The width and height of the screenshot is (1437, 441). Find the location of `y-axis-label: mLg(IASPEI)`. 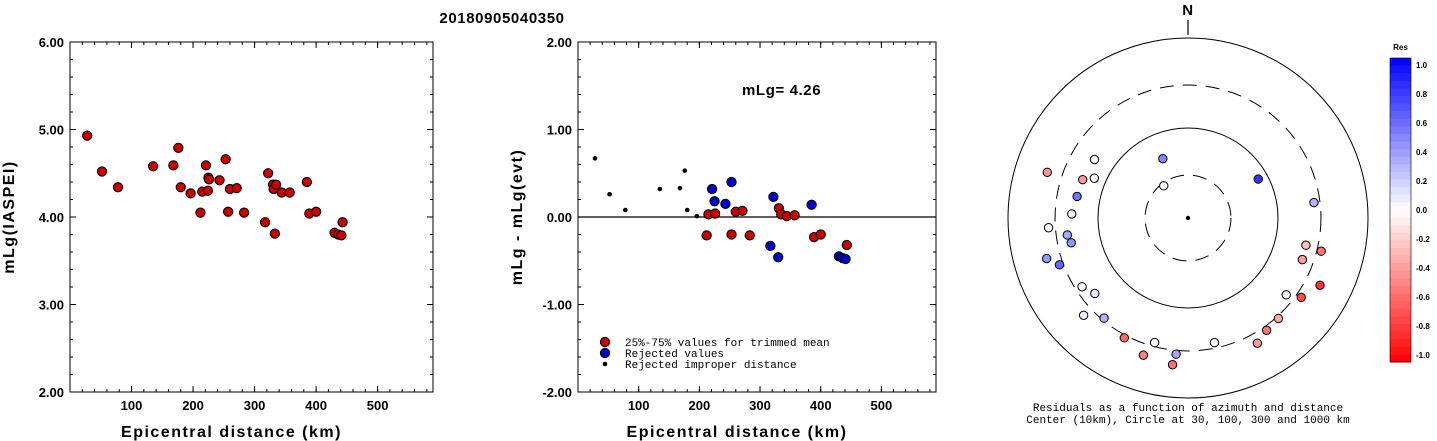

y-axis-label: mLg(IASPEI) is located at coordinates (9, 216).